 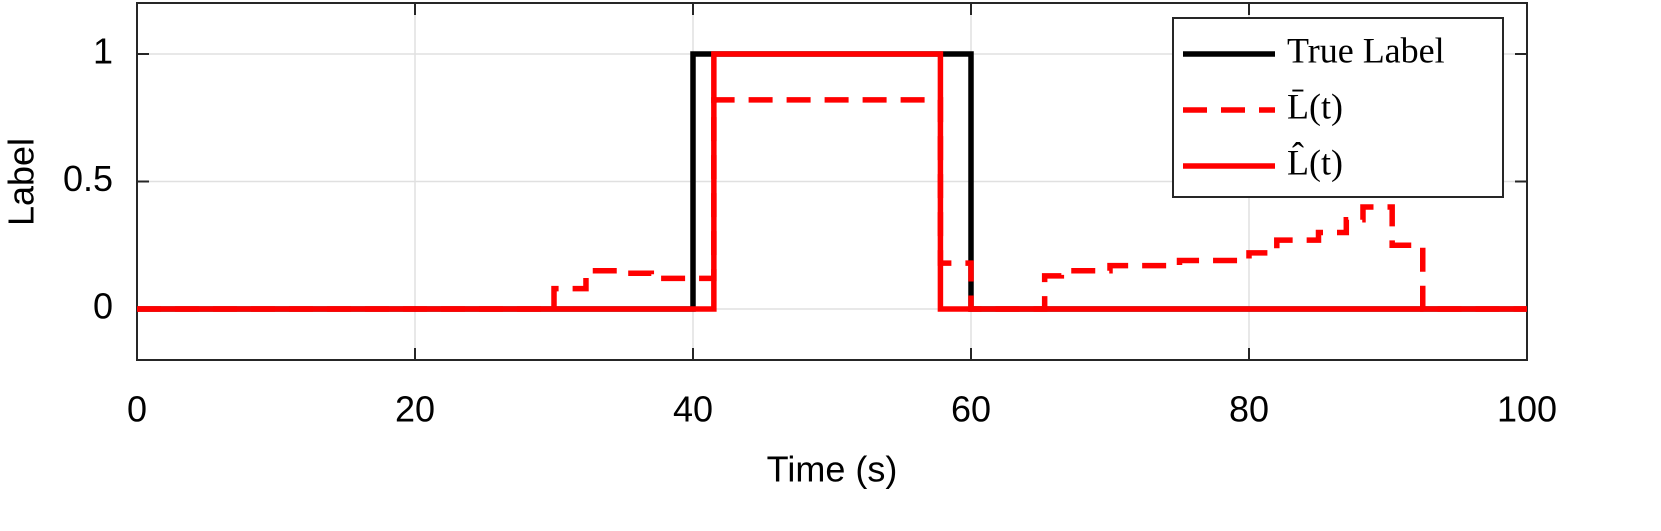 I want to click on x-axis-label: Time (s), so click(x=832, y=469).